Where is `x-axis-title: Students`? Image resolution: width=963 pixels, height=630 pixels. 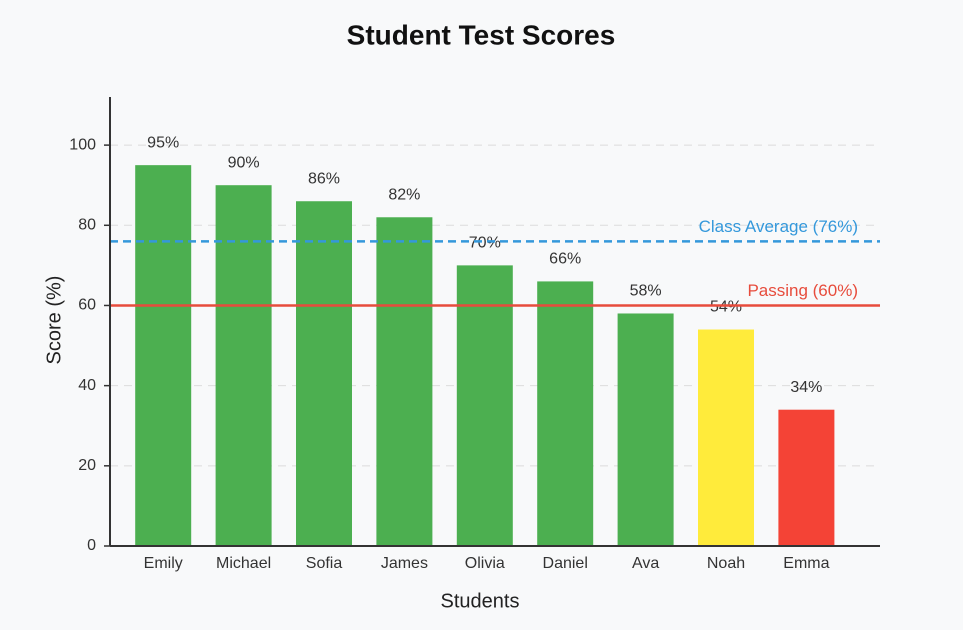 x-axis-title: Students is located at coordinates (480, 601).